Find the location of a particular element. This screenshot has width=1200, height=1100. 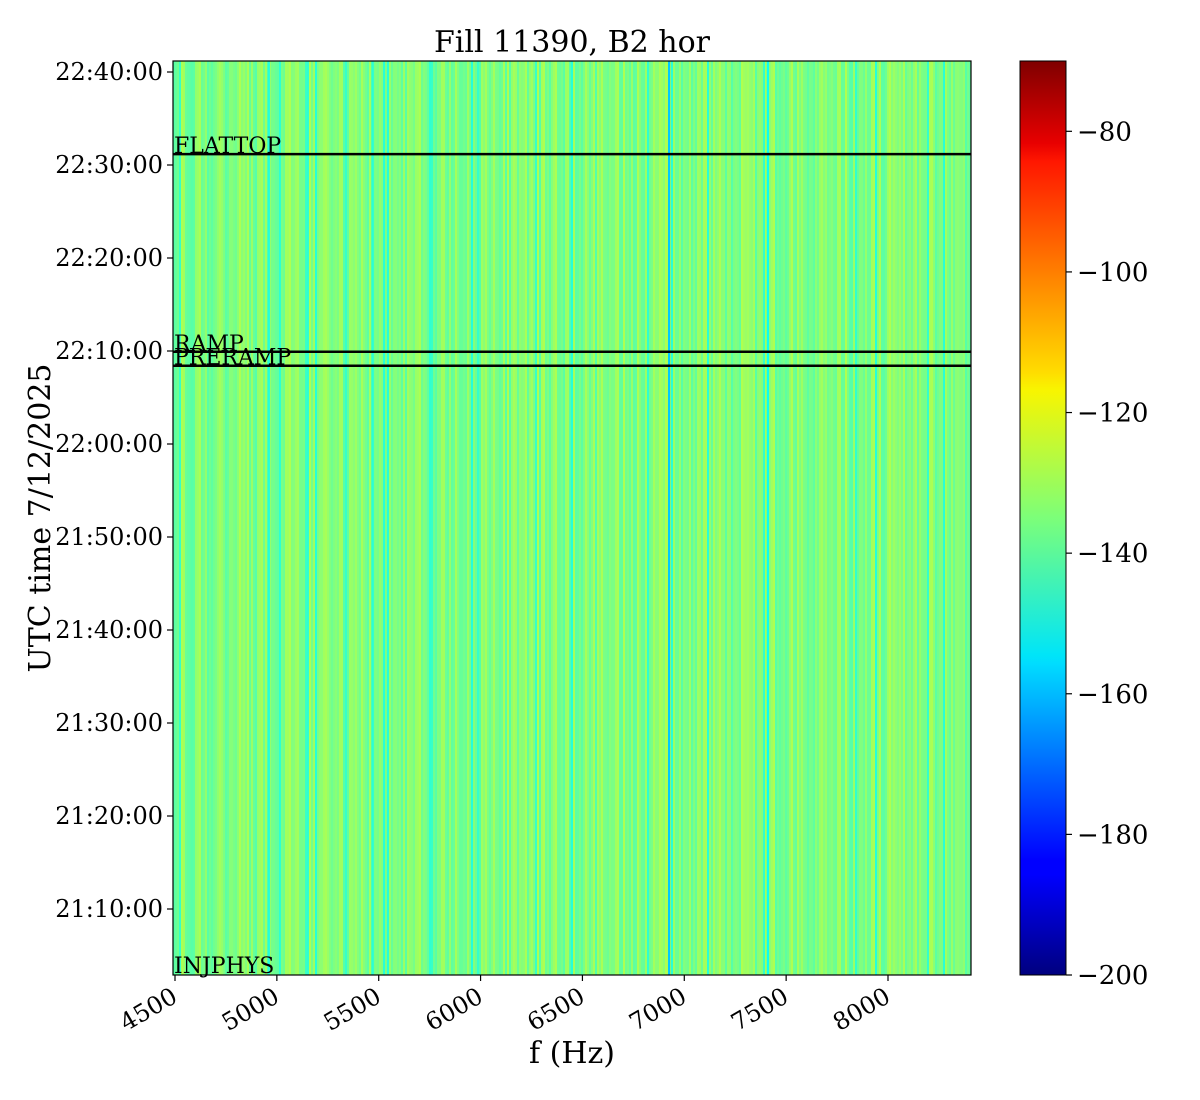

y-tick-label: 22:00:00 is located at coordinates (109, 444).